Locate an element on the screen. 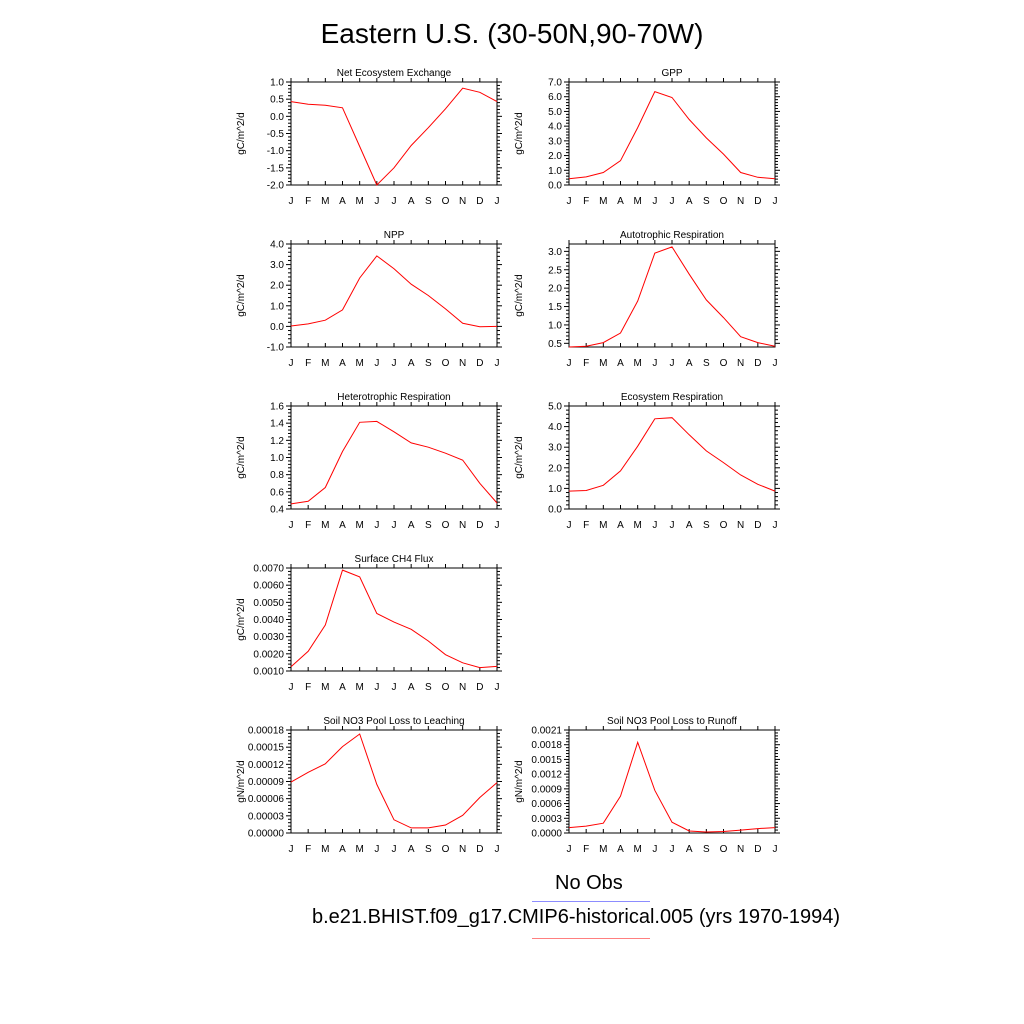 The height and width of the screenshot is (1024, 1024). y-tick-label: 0.0021 is located at coordinates (546, 731).